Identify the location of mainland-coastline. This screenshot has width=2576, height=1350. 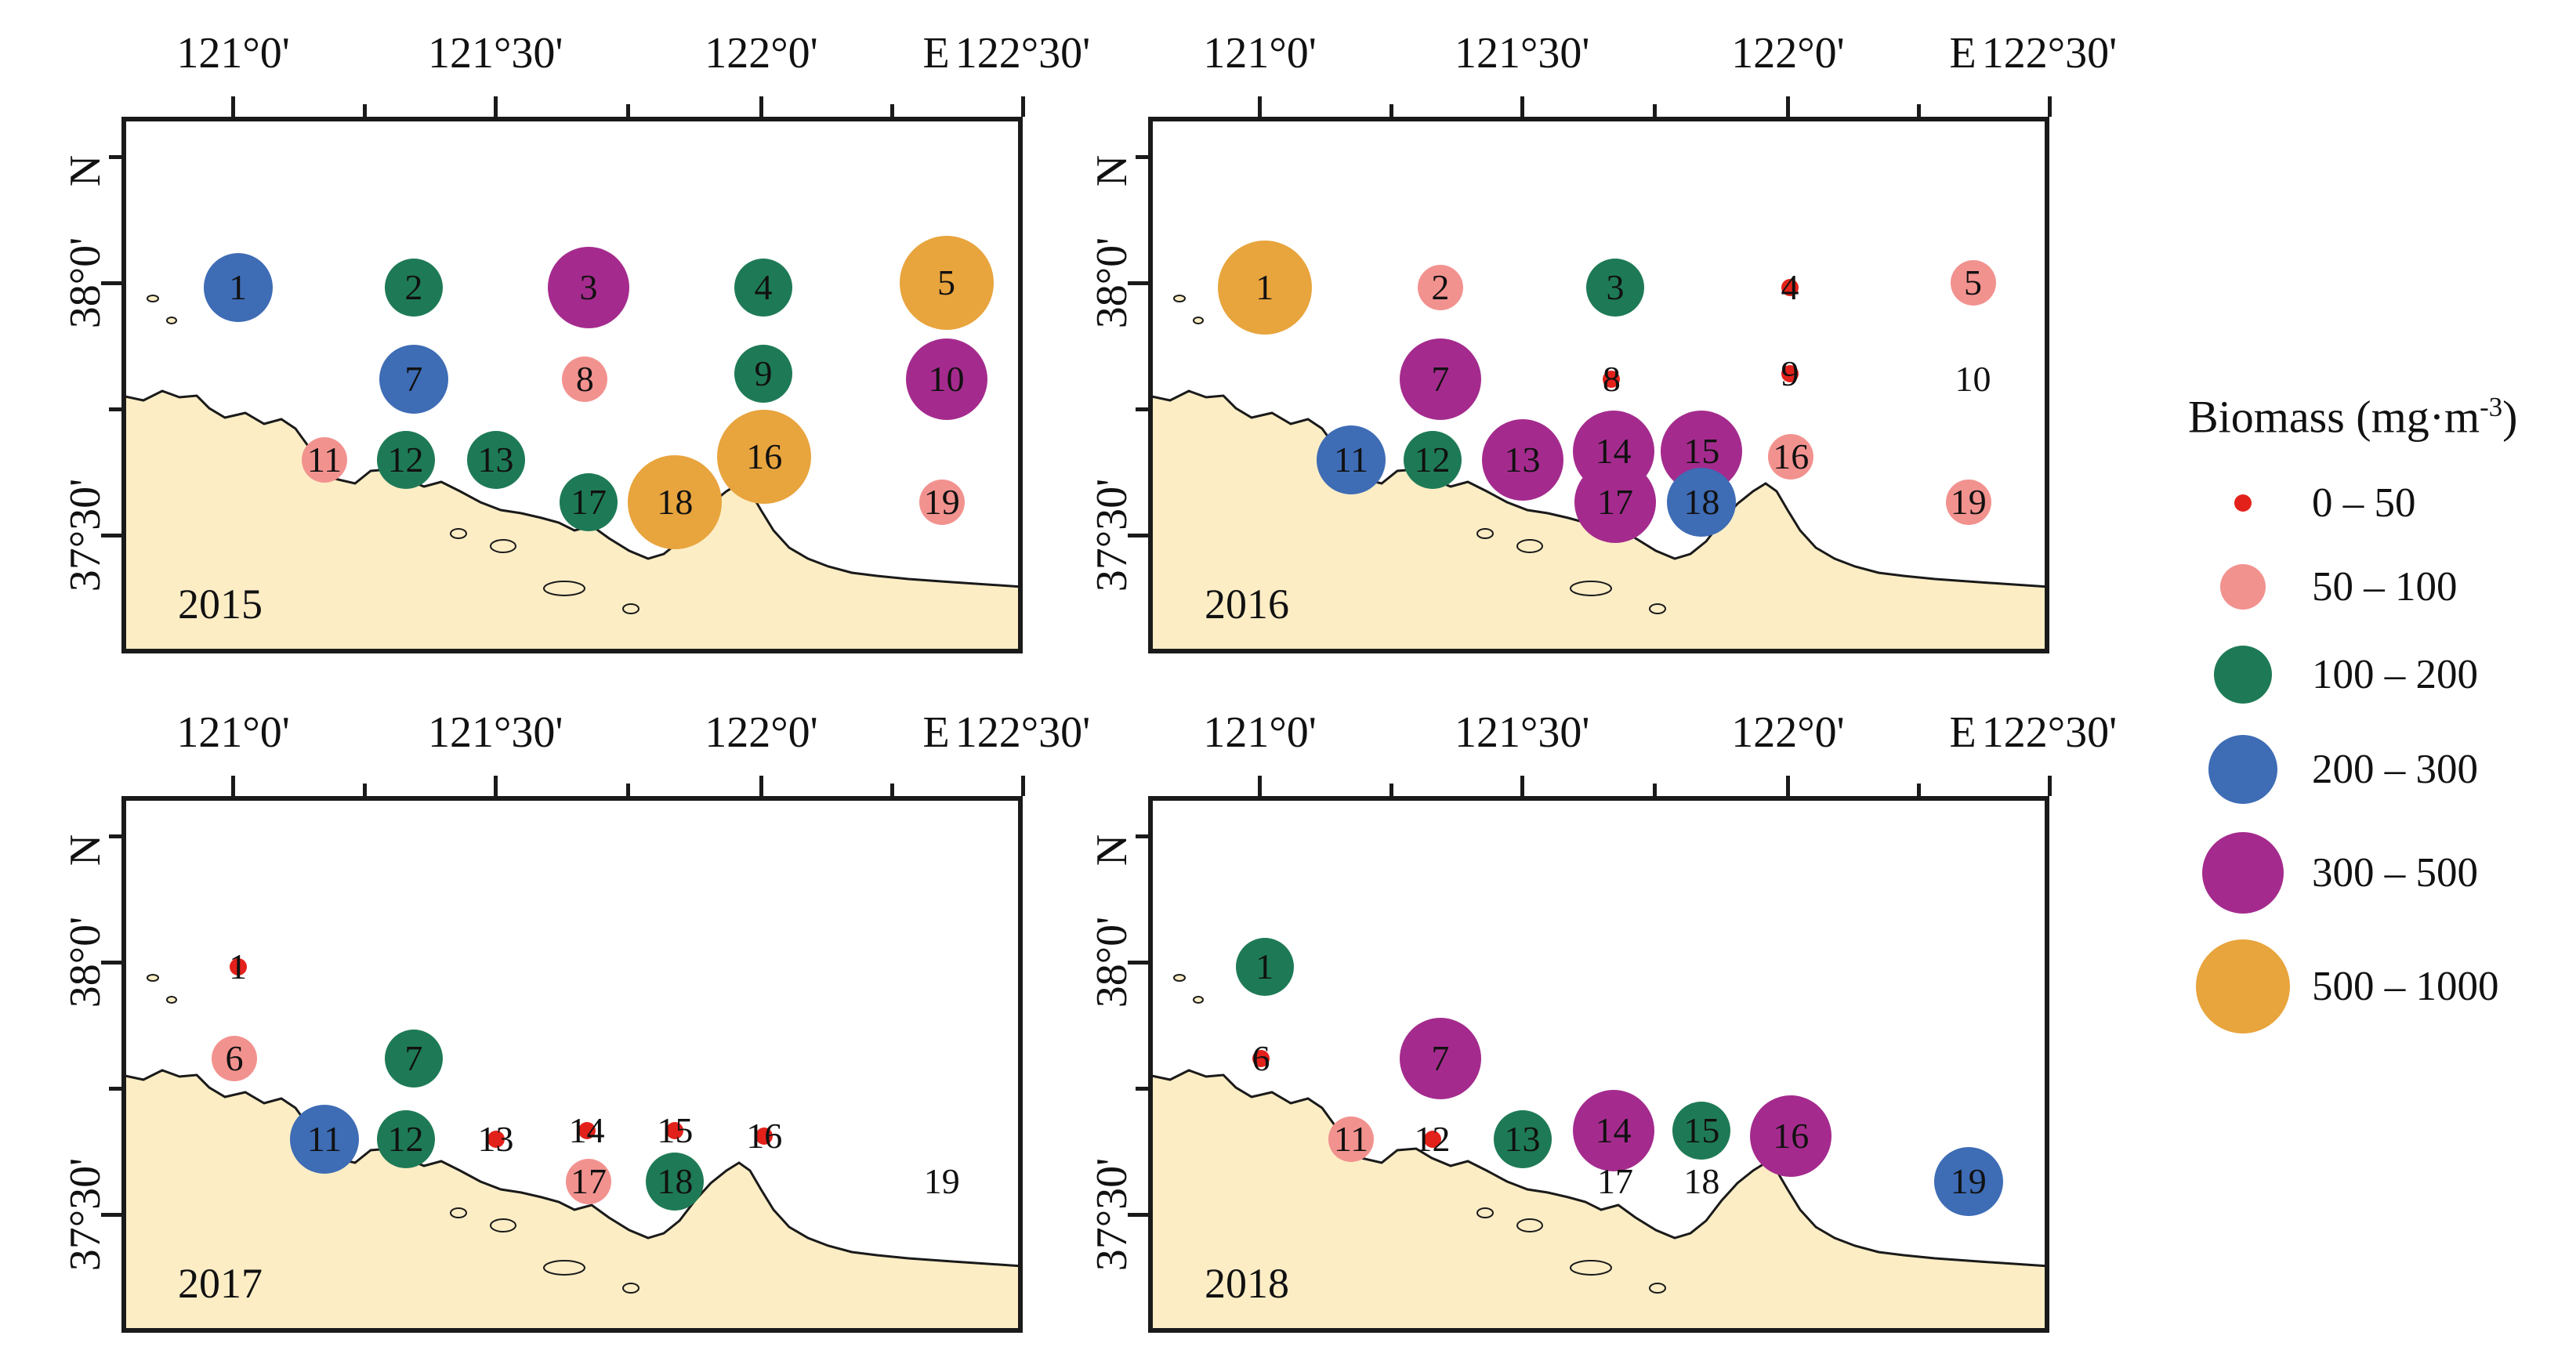
(1599, 1198).